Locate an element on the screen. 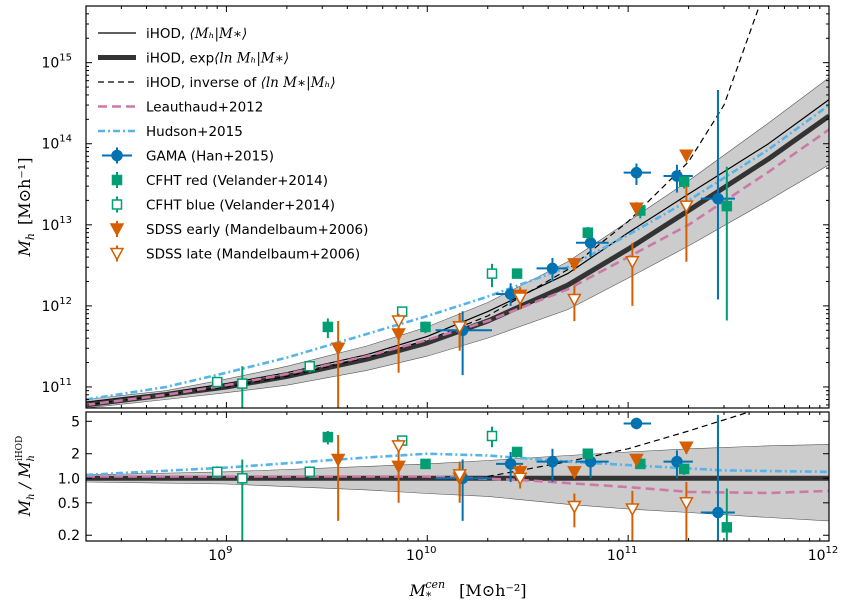  top-y-tick-label: 1013 is located at coordinates (56, 224).